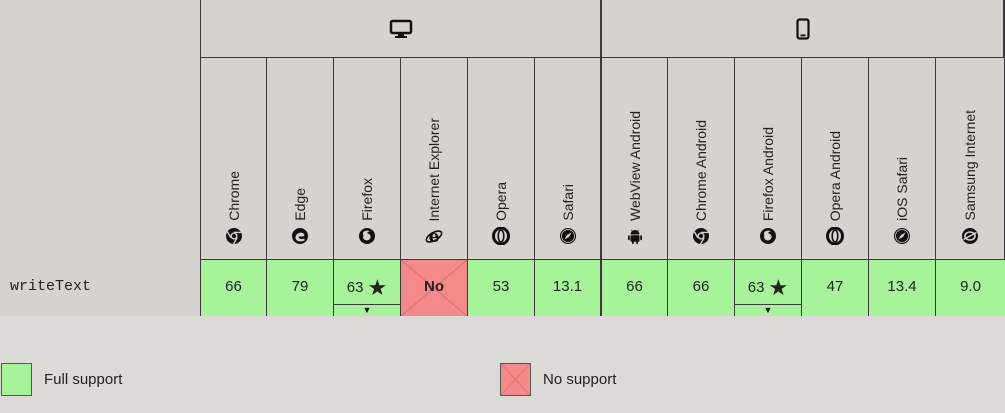 This screenshot has height=413, width=1005. I want to click on support-version: 13.1, so click(567, 286).